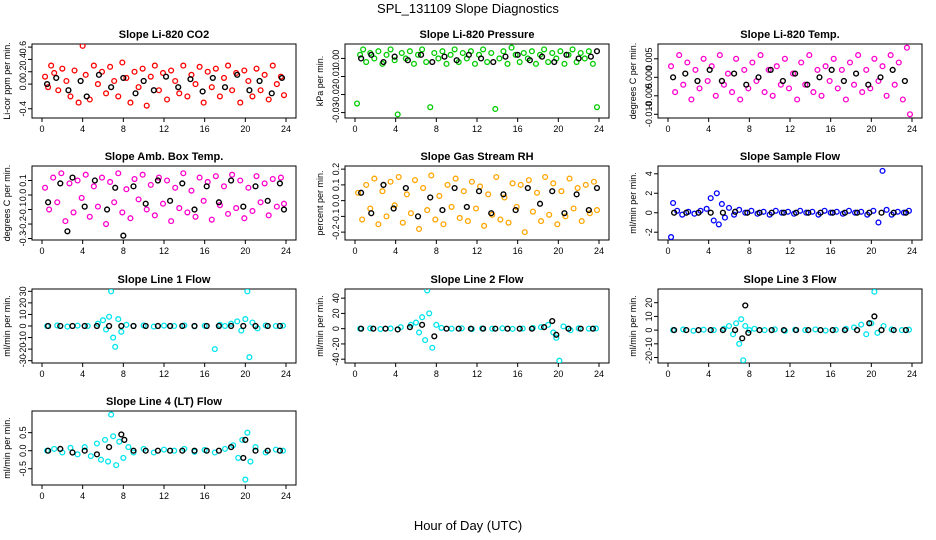  I want to click on x-tick-label: 20, so click(245, 374).